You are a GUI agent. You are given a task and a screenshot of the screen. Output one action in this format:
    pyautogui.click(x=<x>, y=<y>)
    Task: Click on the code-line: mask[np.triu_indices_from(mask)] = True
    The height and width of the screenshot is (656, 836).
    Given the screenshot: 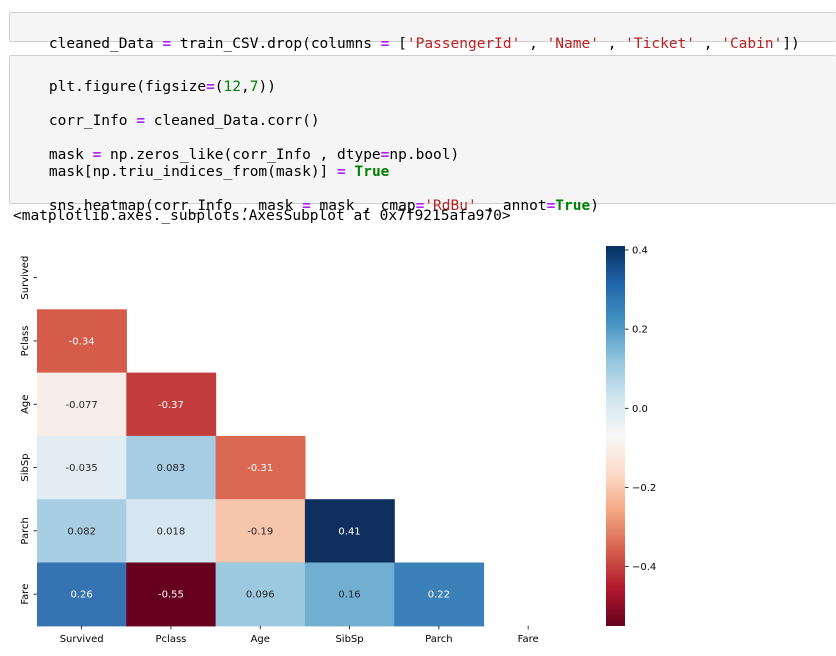 What is the action you would take?
    pyautogui.click(x=201, y=172)
    